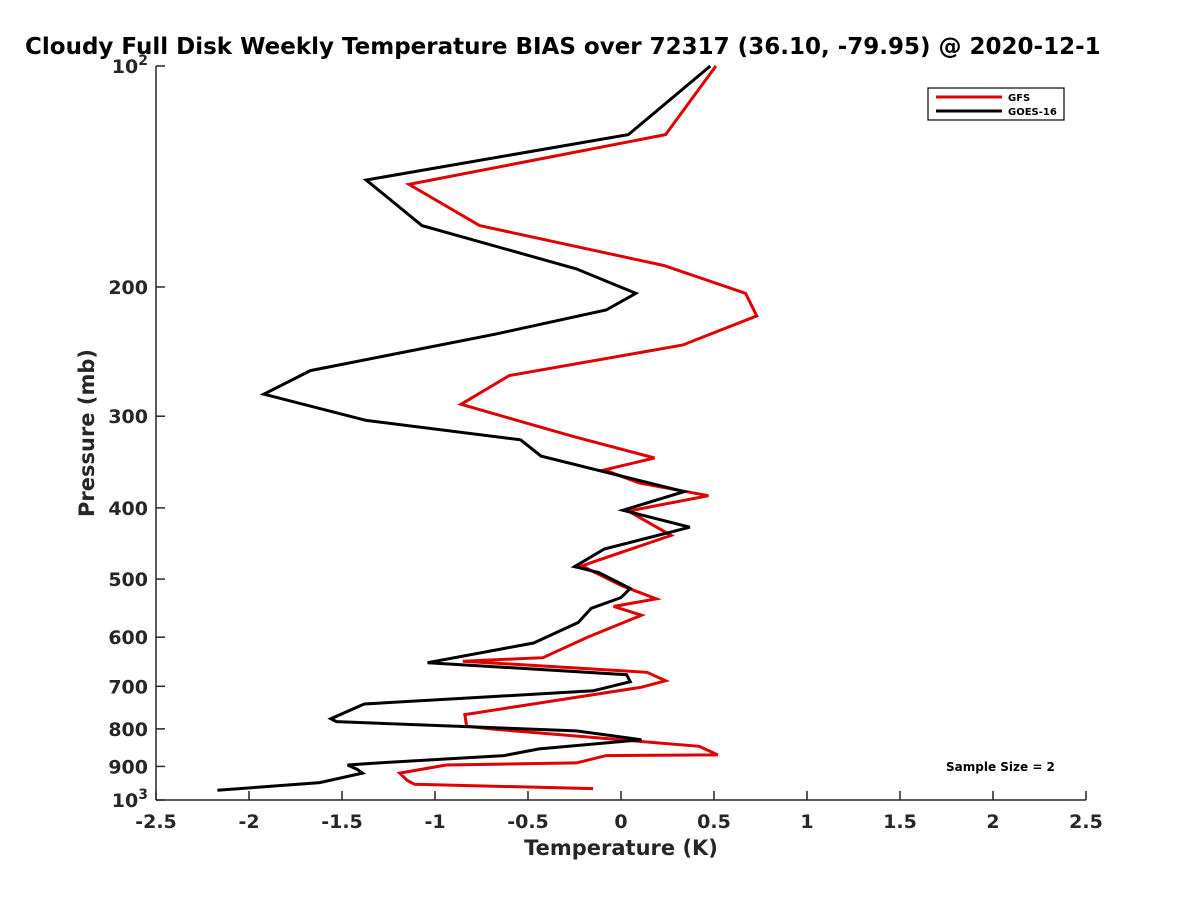 Image resolution: width=1200 pixels, height=900 pixels. I want to click on legend-label: GOES-16, so click(1032, 112).